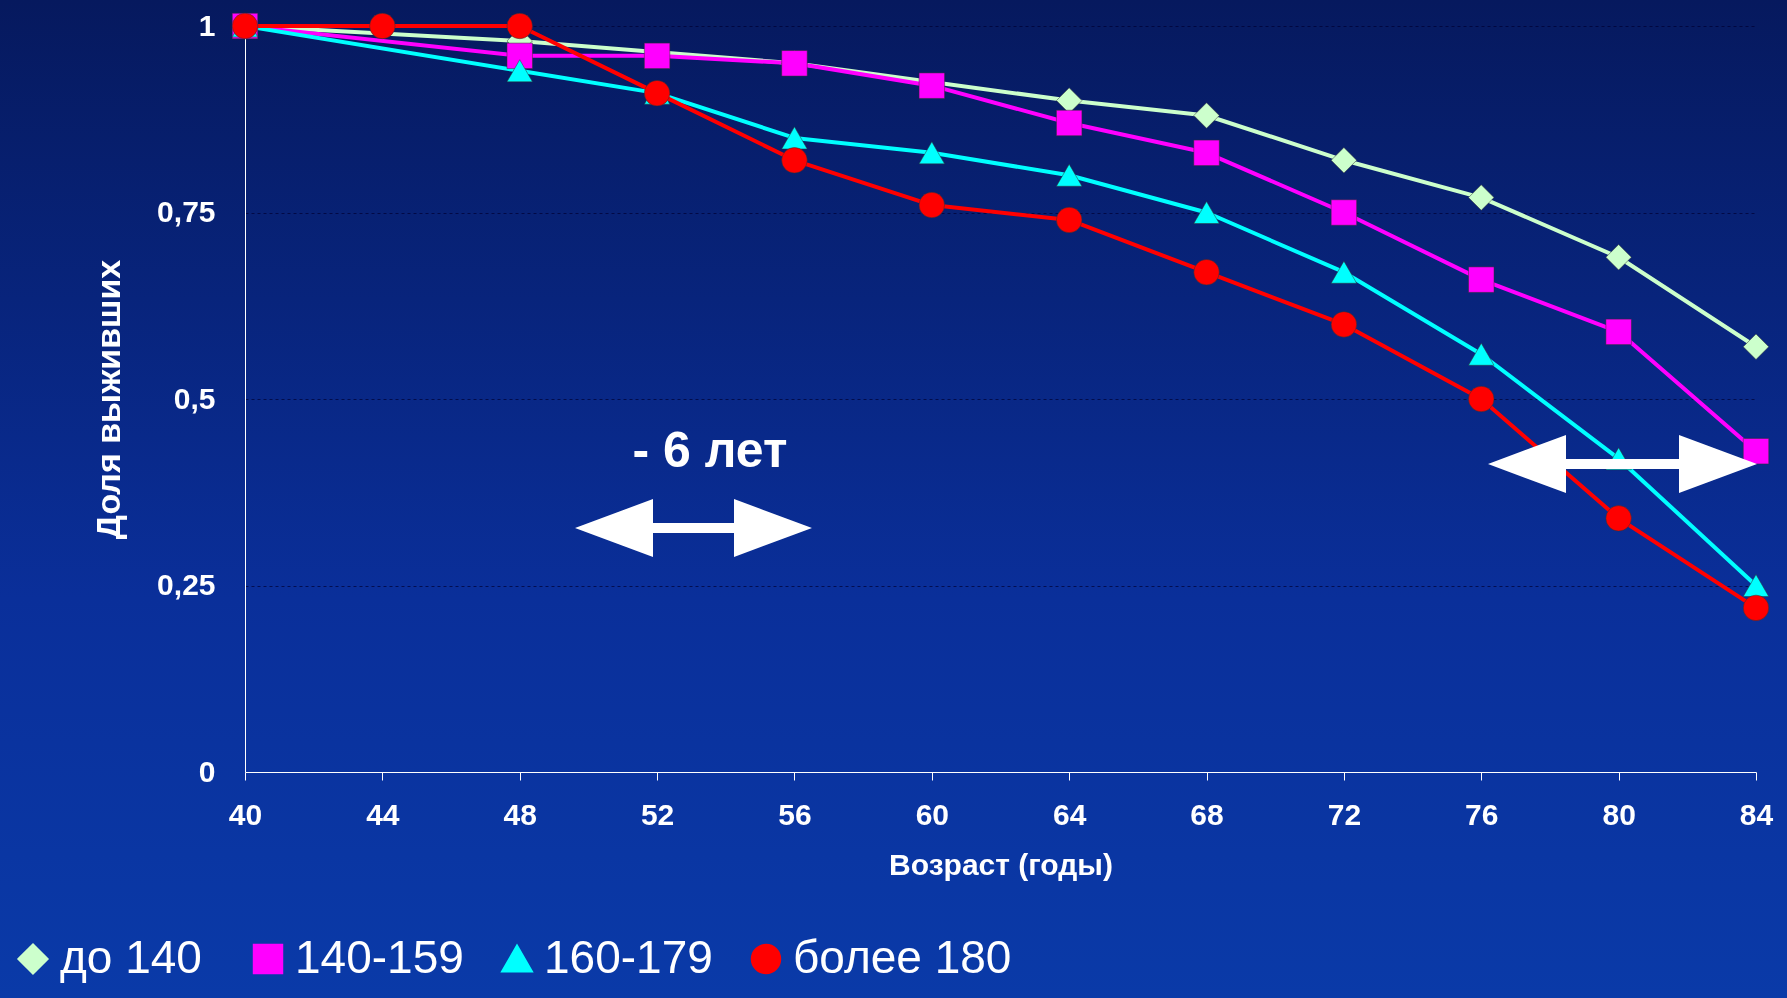 The width and height of the screenshot is (1787, 998). What do you see at coordinates (186, 211) in the screenshot?
I see `y-tick-label: 0,75` at bounding box center [186, 211].